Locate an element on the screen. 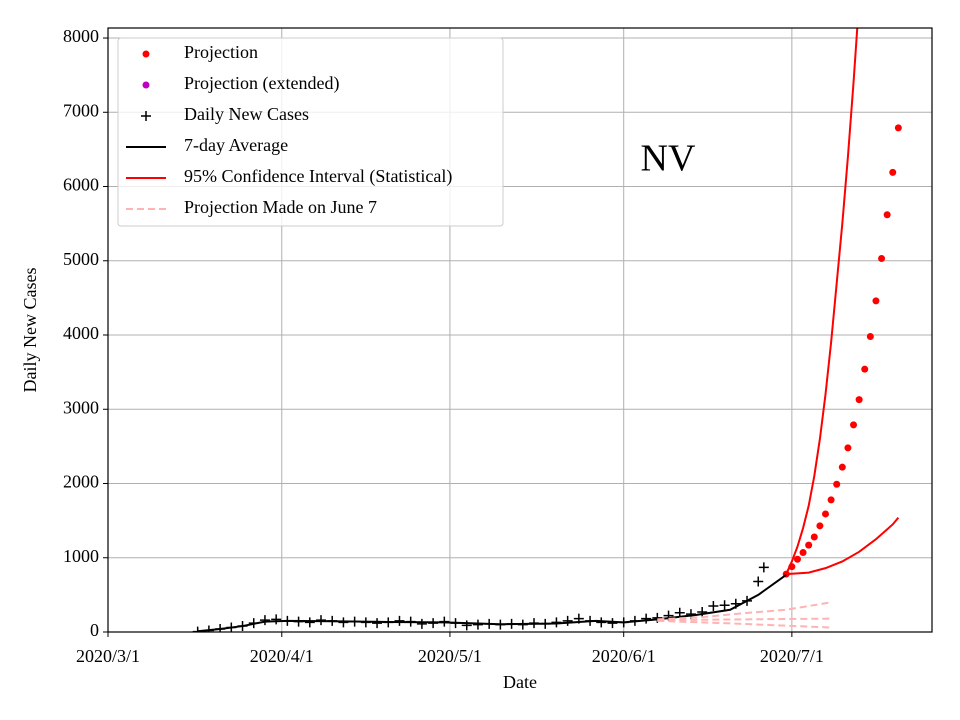  y-tick-label: 1000 is located at coordinates (81, 556).